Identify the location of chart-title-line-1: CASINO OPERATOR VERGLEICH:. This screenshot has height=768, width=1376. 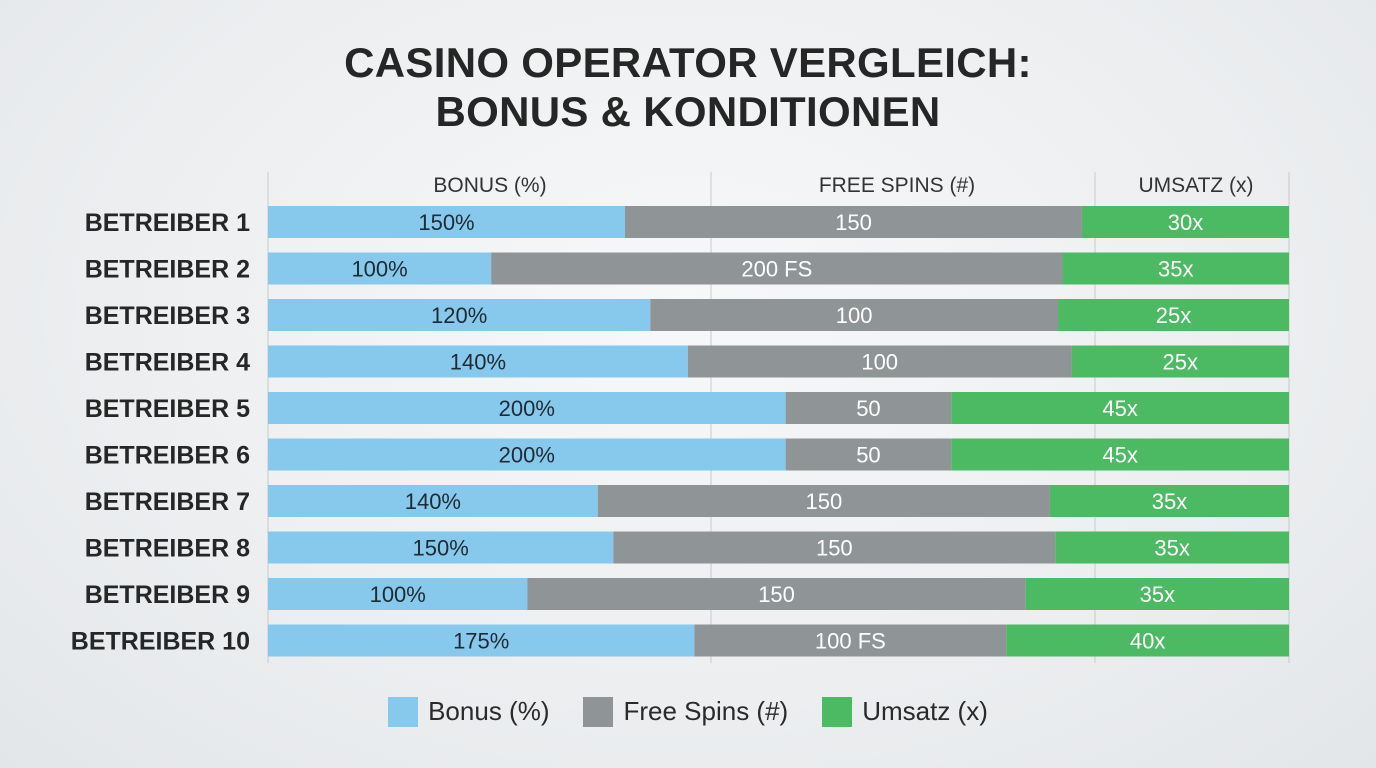
(688, 62).